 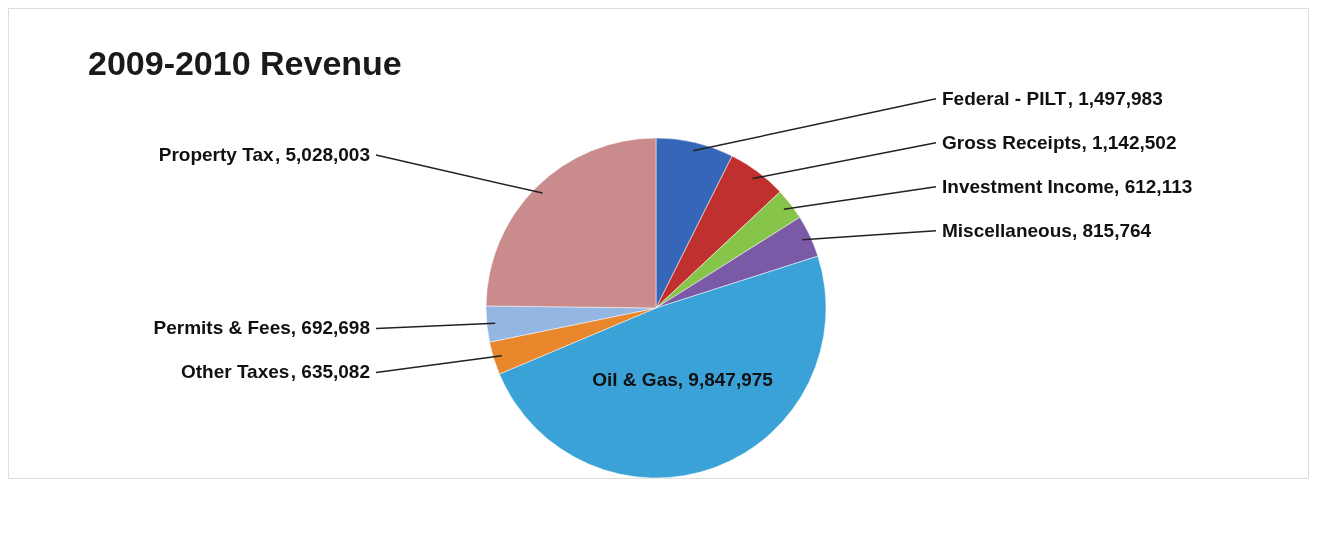 What do you see at coordinates (1012, 142) in the screenshot?
I see `slice-label: Gross Receipts` at bounding box center [1012, 142].